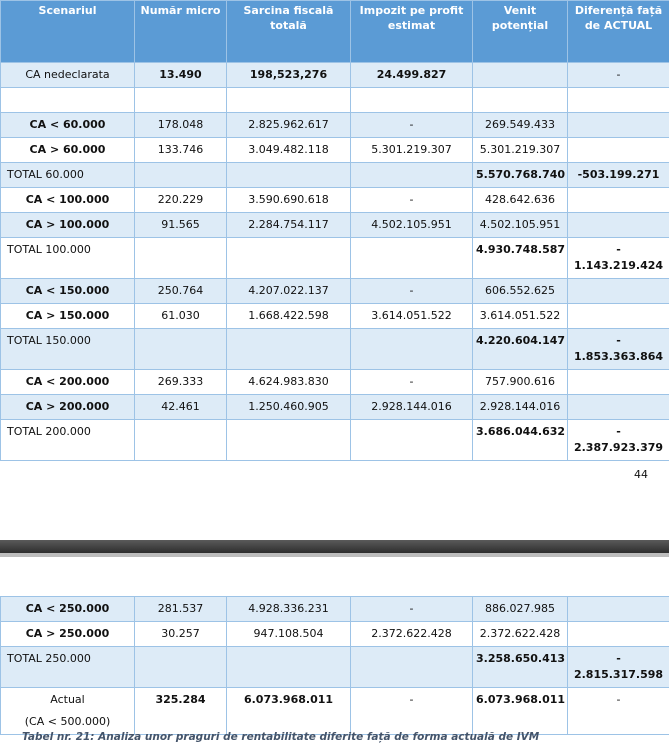 The width and height of the screenshot is (669, 746). What do you see at coordinates (520, 175) in the screenshot?
I see `table-cell: 5.570.768.740` at bounding box center [520, 175].